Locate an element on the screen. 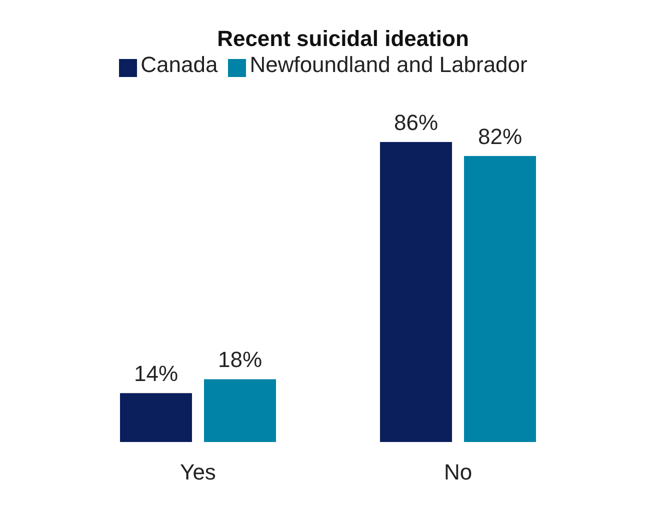 The width and height of the screenshot is (650, 510). data-label: 18% is located at coordinates (240, 359).